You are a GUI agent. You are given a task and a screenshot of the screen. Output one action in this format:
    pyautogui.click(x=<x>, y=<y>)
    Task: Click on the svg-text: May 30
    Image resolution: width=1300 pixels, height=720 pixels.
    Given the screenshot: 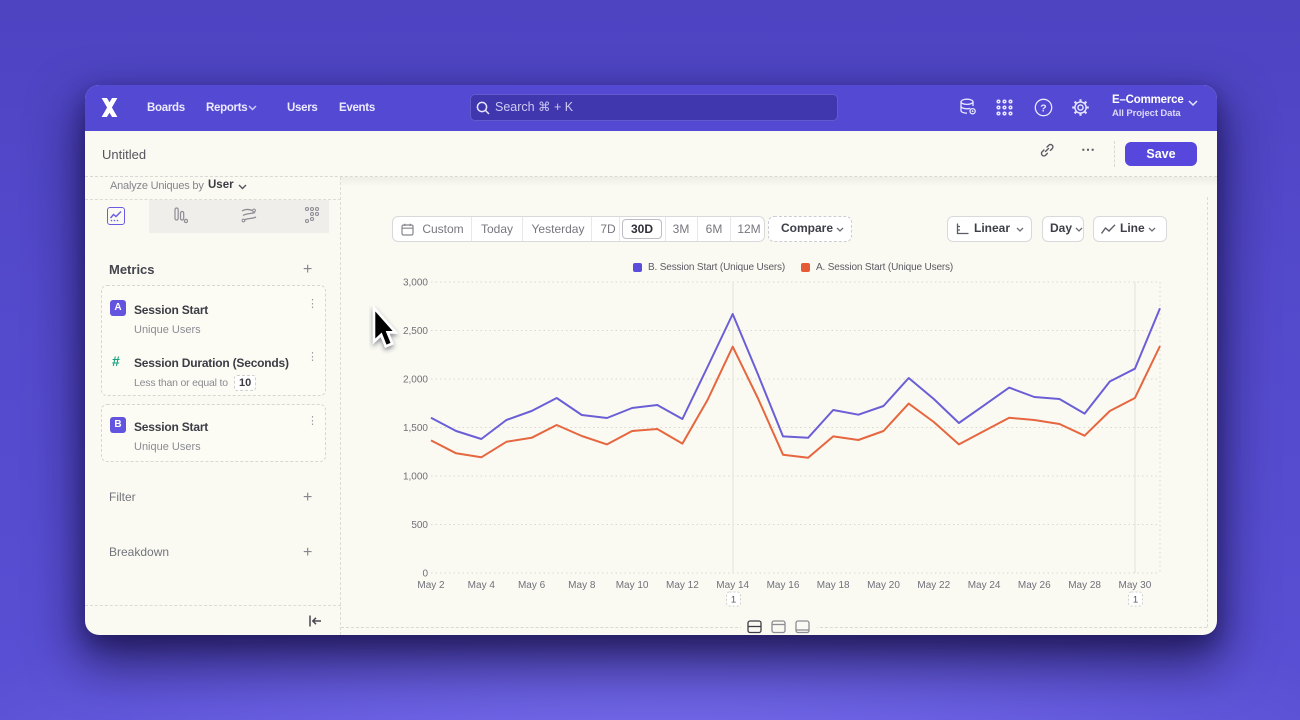 What is the action you would take?
    pyautogui.click(x=1135, y=585)
    